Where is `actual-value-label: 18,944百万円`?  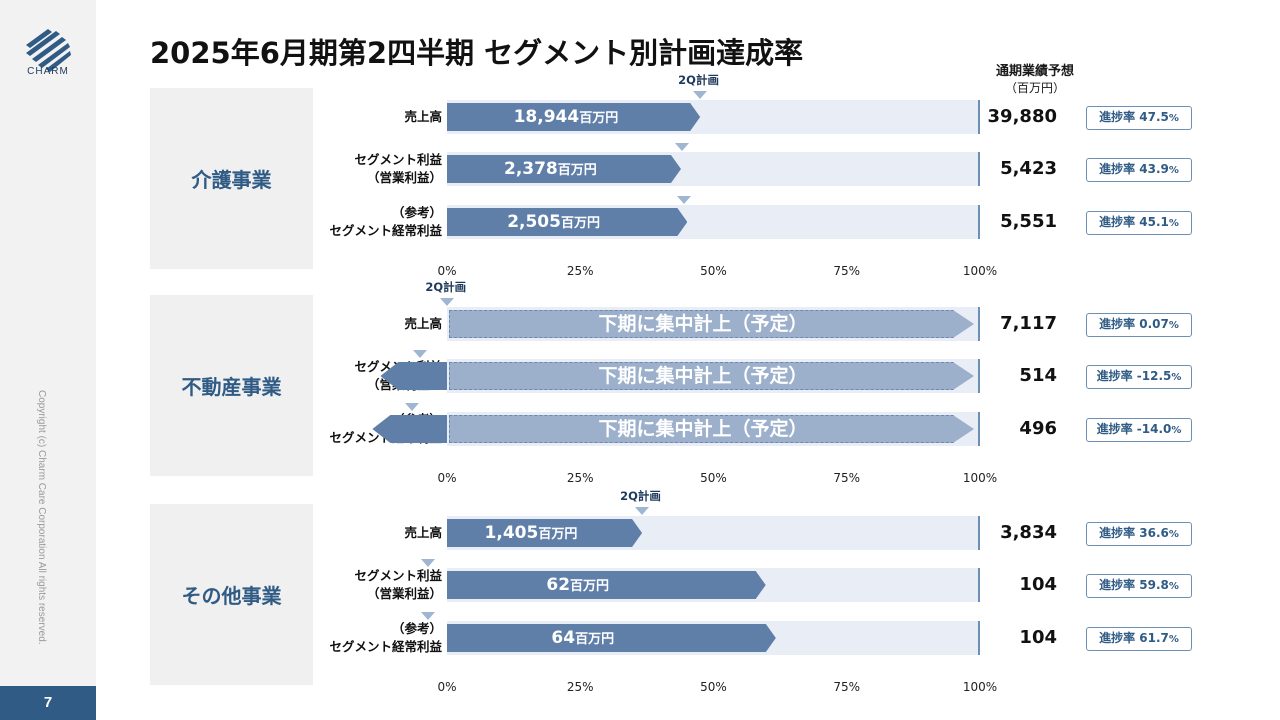
actual-value-label: 18,944百万円 is located at coordinates (566, 117).